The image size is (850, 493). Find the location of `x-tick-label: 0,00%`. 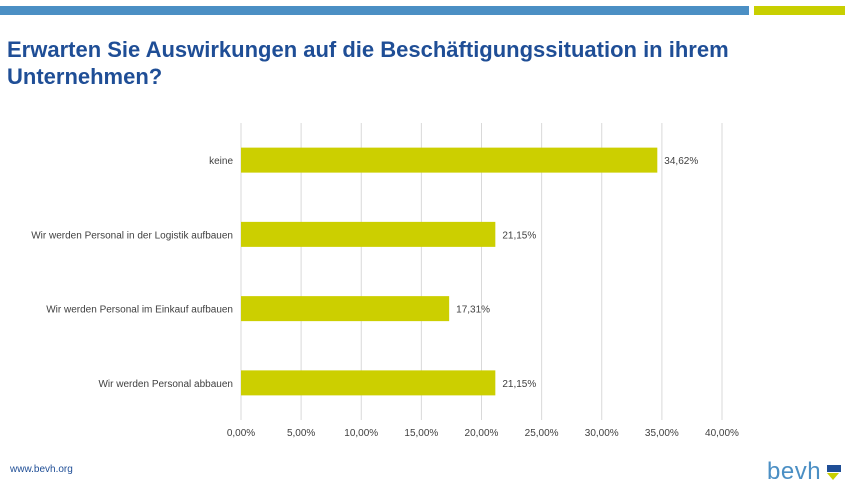

x-tick-label: 0,00% is located at coordinates (241, 433).